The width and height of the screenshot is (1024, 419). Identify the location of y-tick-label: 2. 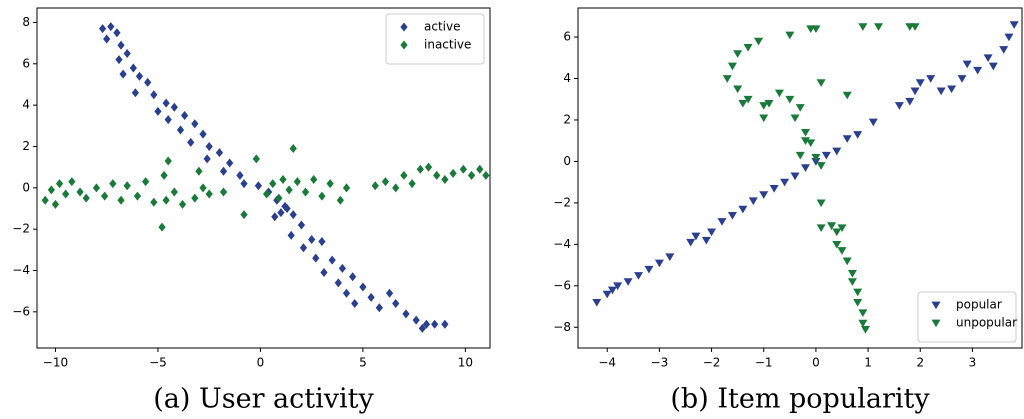
(26, 146).